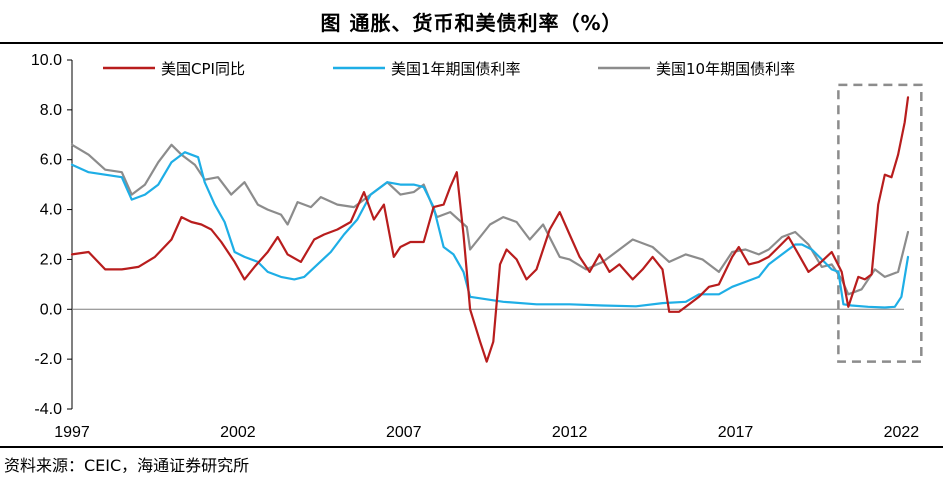  What do you see at coordinates (72, 432) in the screenshot?
I see `x-tick-label: 1997` at bounding box center [72, 432].